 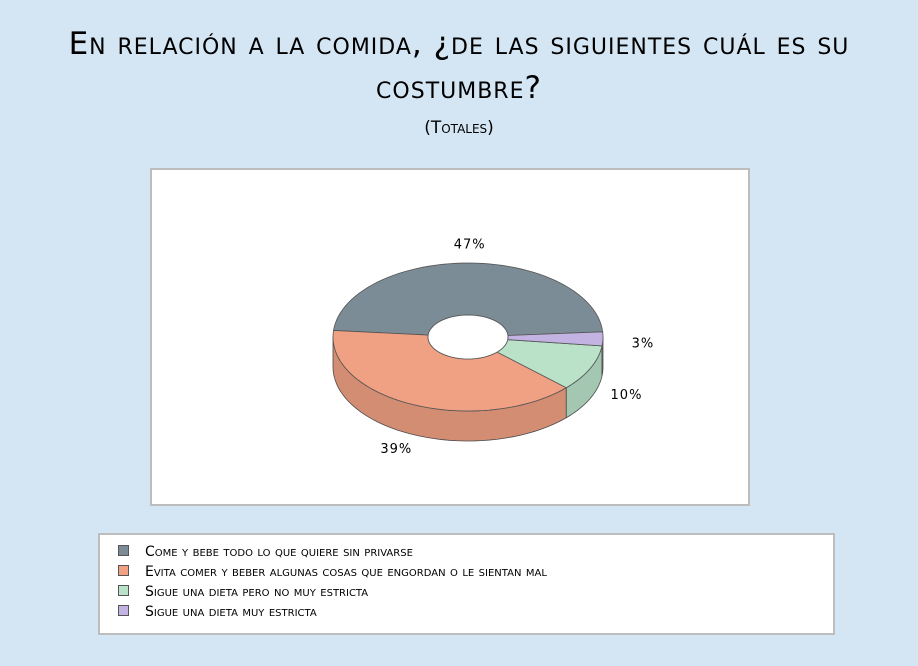 What do you see at coordinates (396, 449) in the screenshot?
I see `data-label: 39%` at bounding box center [396, 449].